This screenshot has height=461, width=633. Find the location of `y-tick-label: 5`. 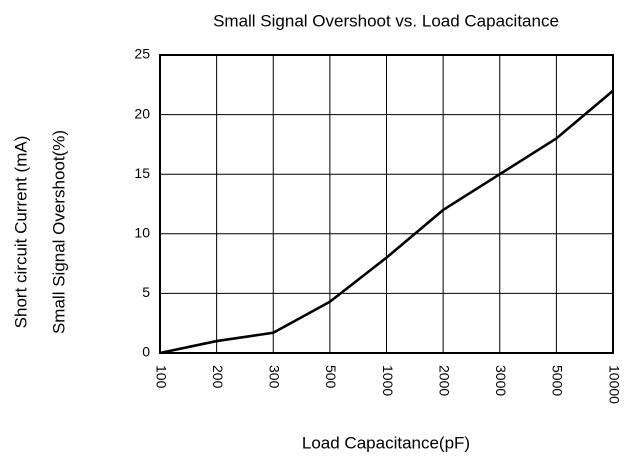

y-tick-label: 5 is located at coordinates (146, 292).